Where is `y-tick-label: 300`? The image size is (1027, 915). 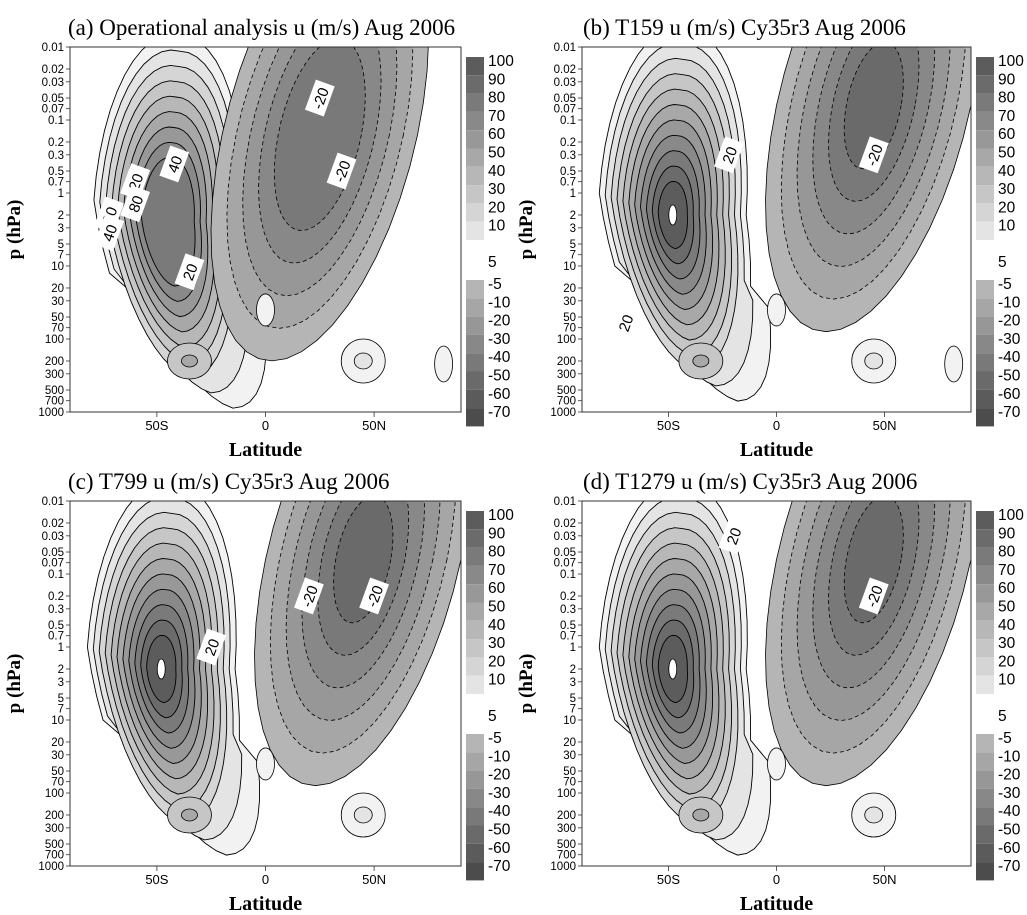
y-tick-label: 300 is located at coordinates (54, 829).